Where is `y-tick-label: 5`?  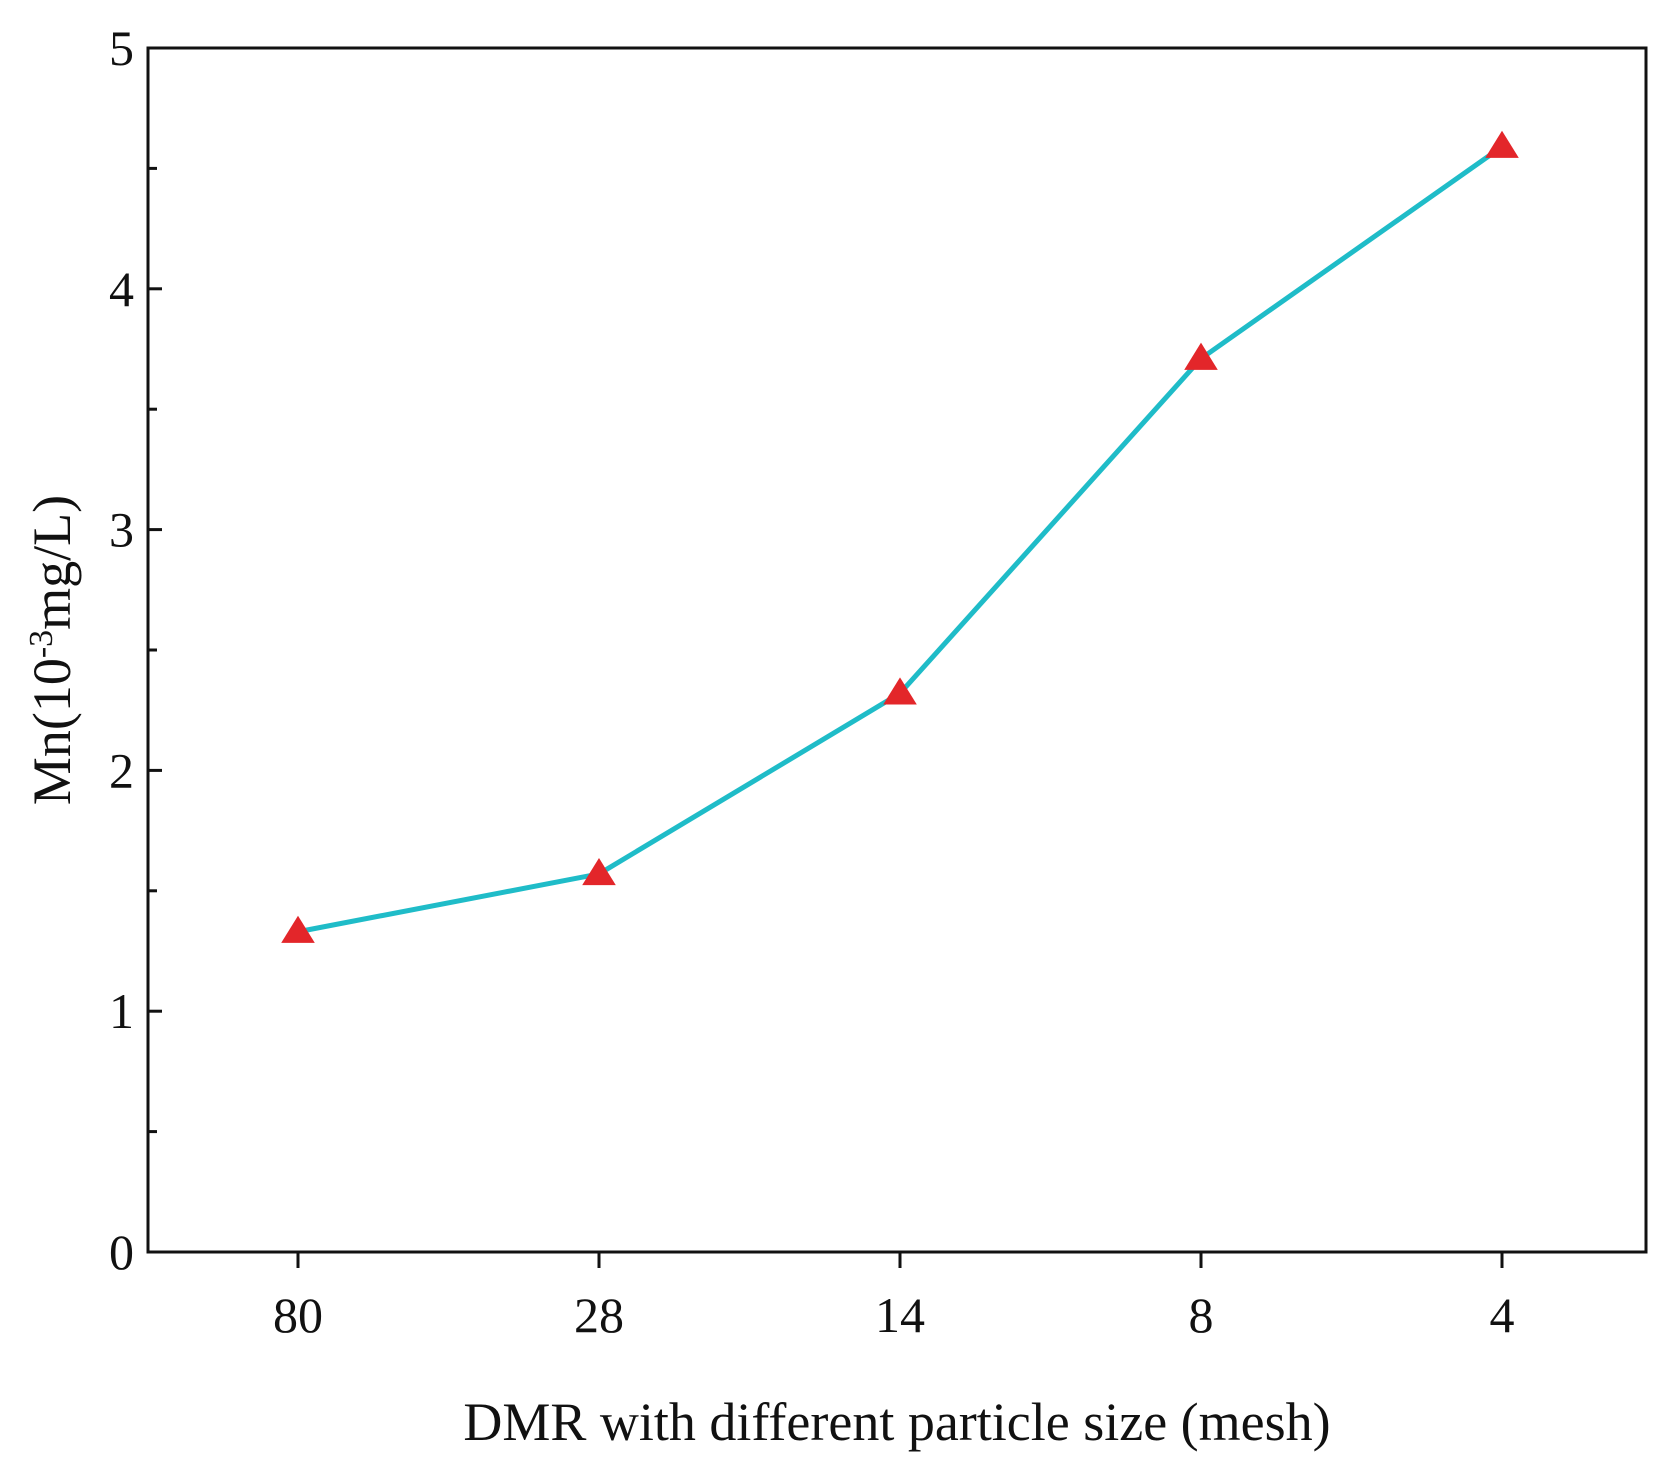
y-tick-label: 5 is located at coordinates (121, 48).